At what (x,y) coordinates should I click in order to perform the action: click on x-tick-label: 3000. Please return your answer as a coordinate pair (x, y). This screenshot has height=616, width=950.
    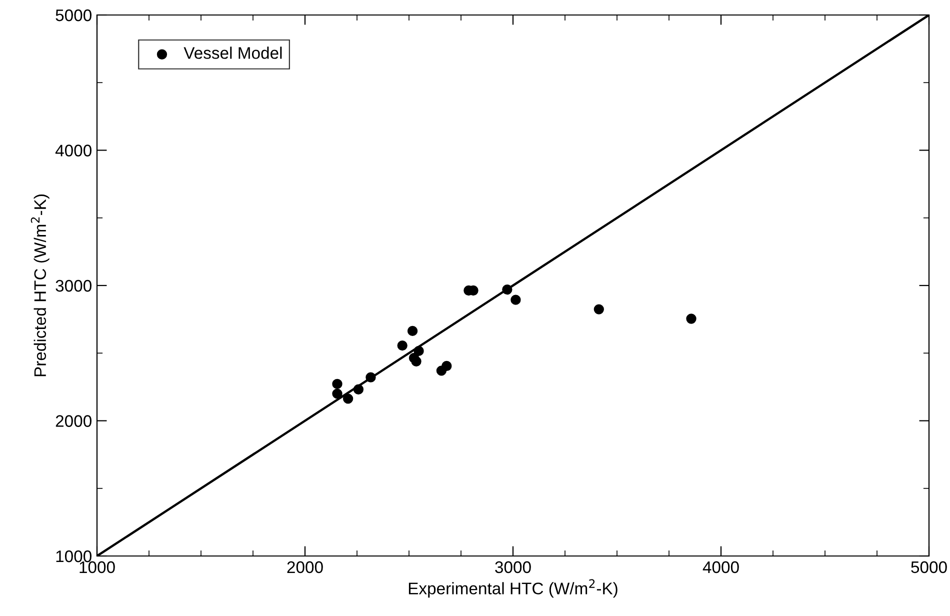
    Looking at the image, I should click on (513, 567).